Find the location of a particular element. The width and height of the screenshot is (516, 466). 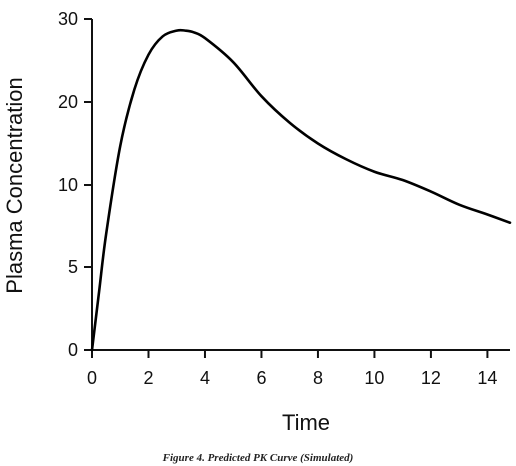

x-tick-label: 10 is located at coordinates (374, 378).